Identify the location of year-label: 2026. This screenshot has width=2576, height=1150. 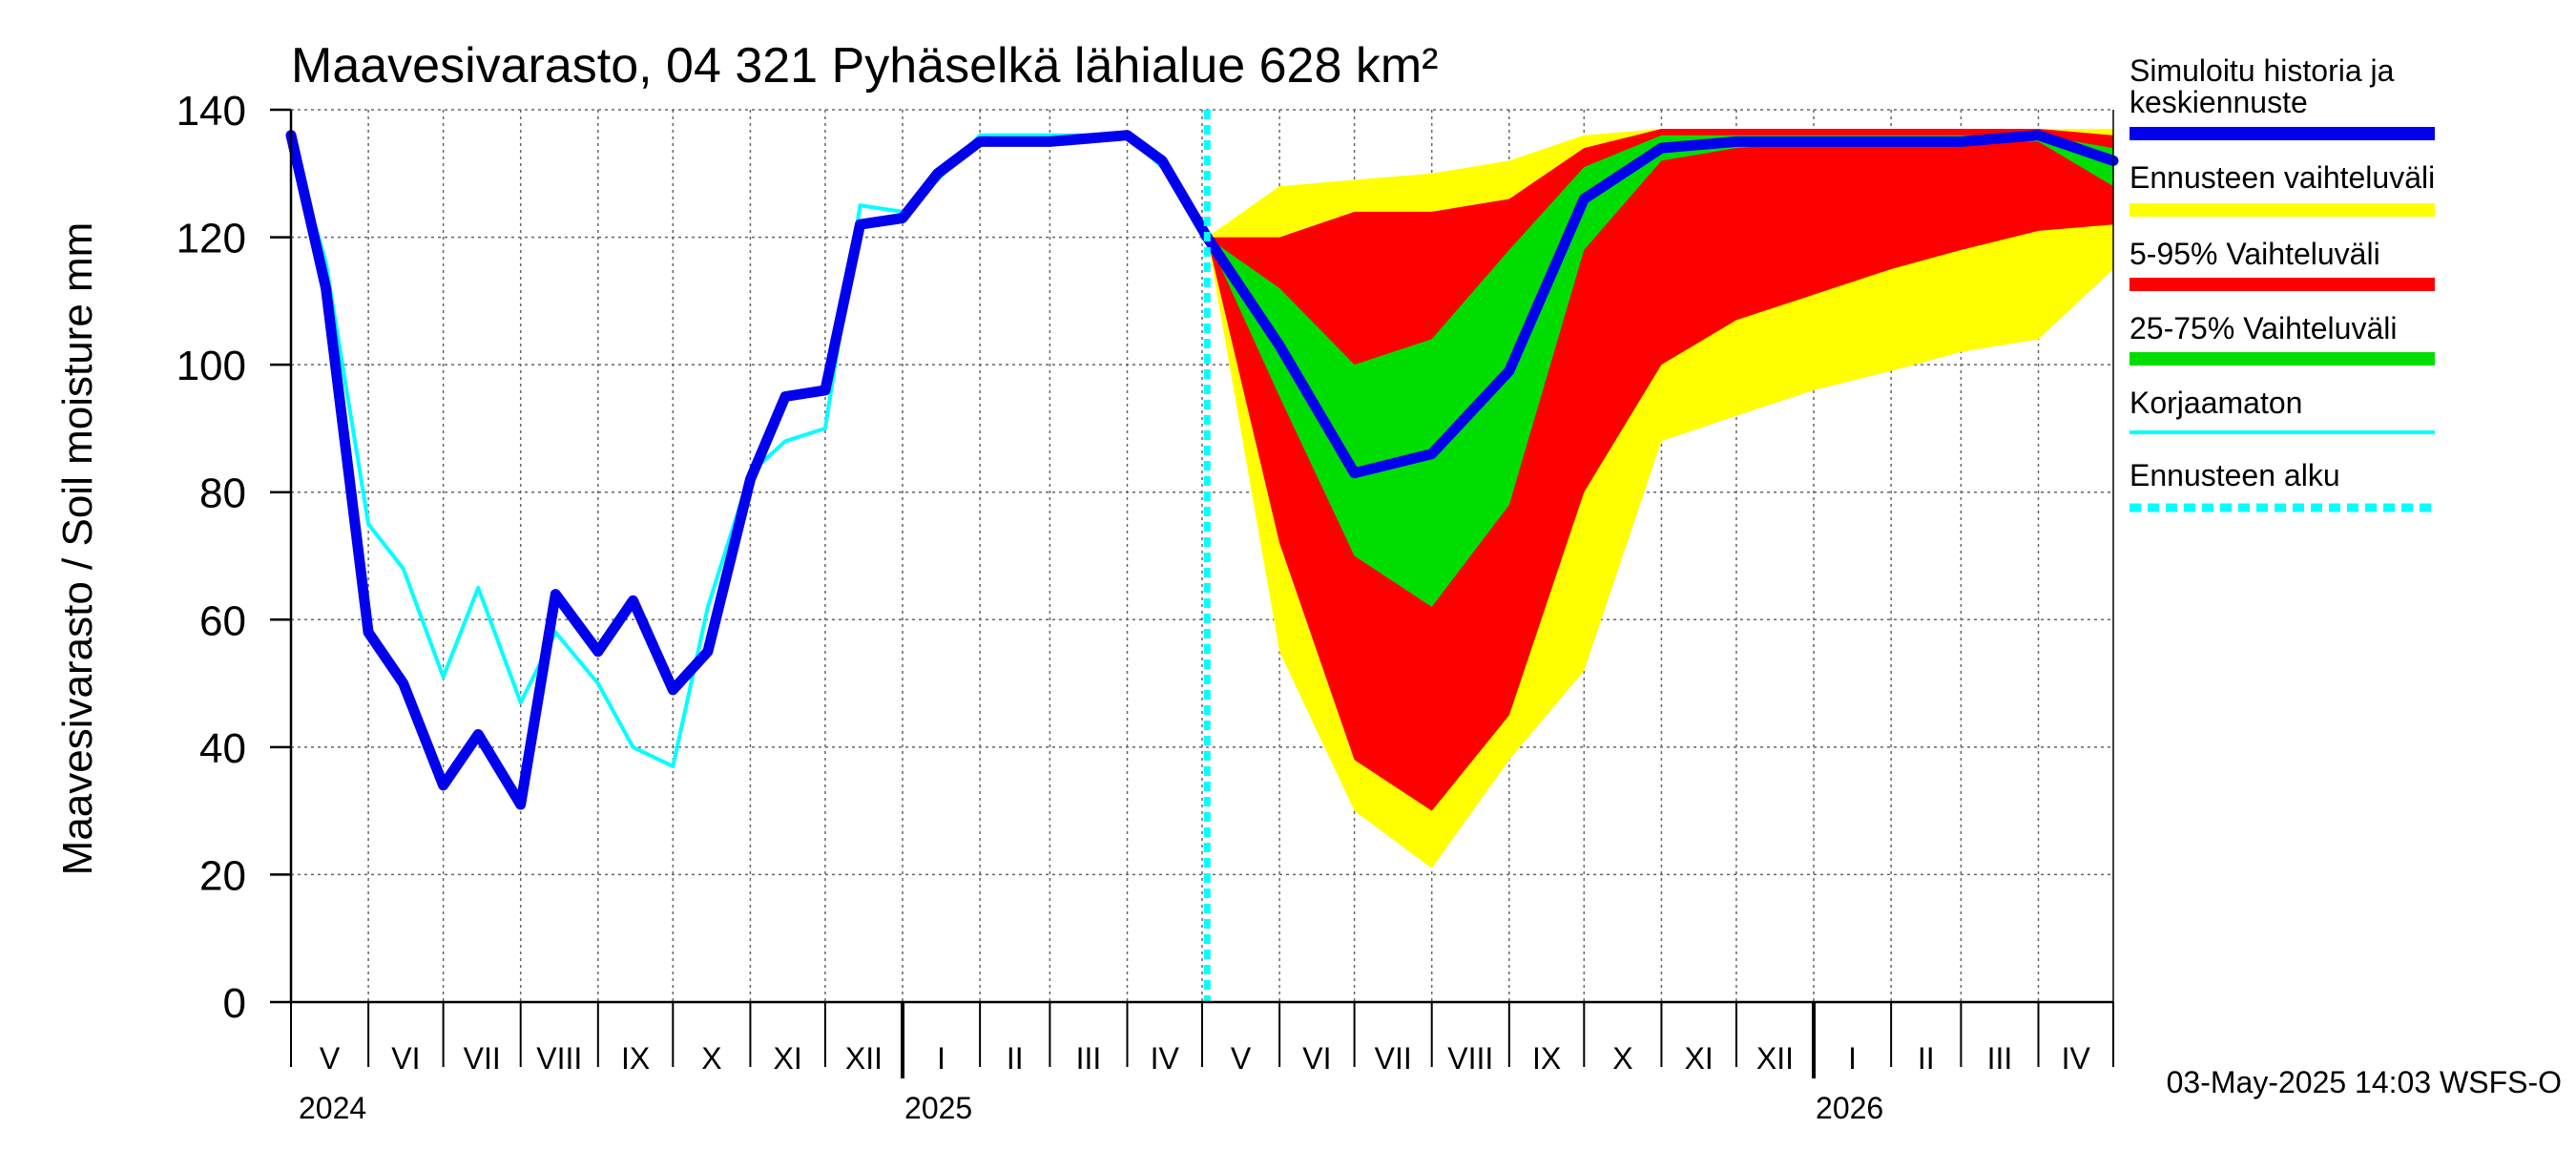
(1849, 1108).